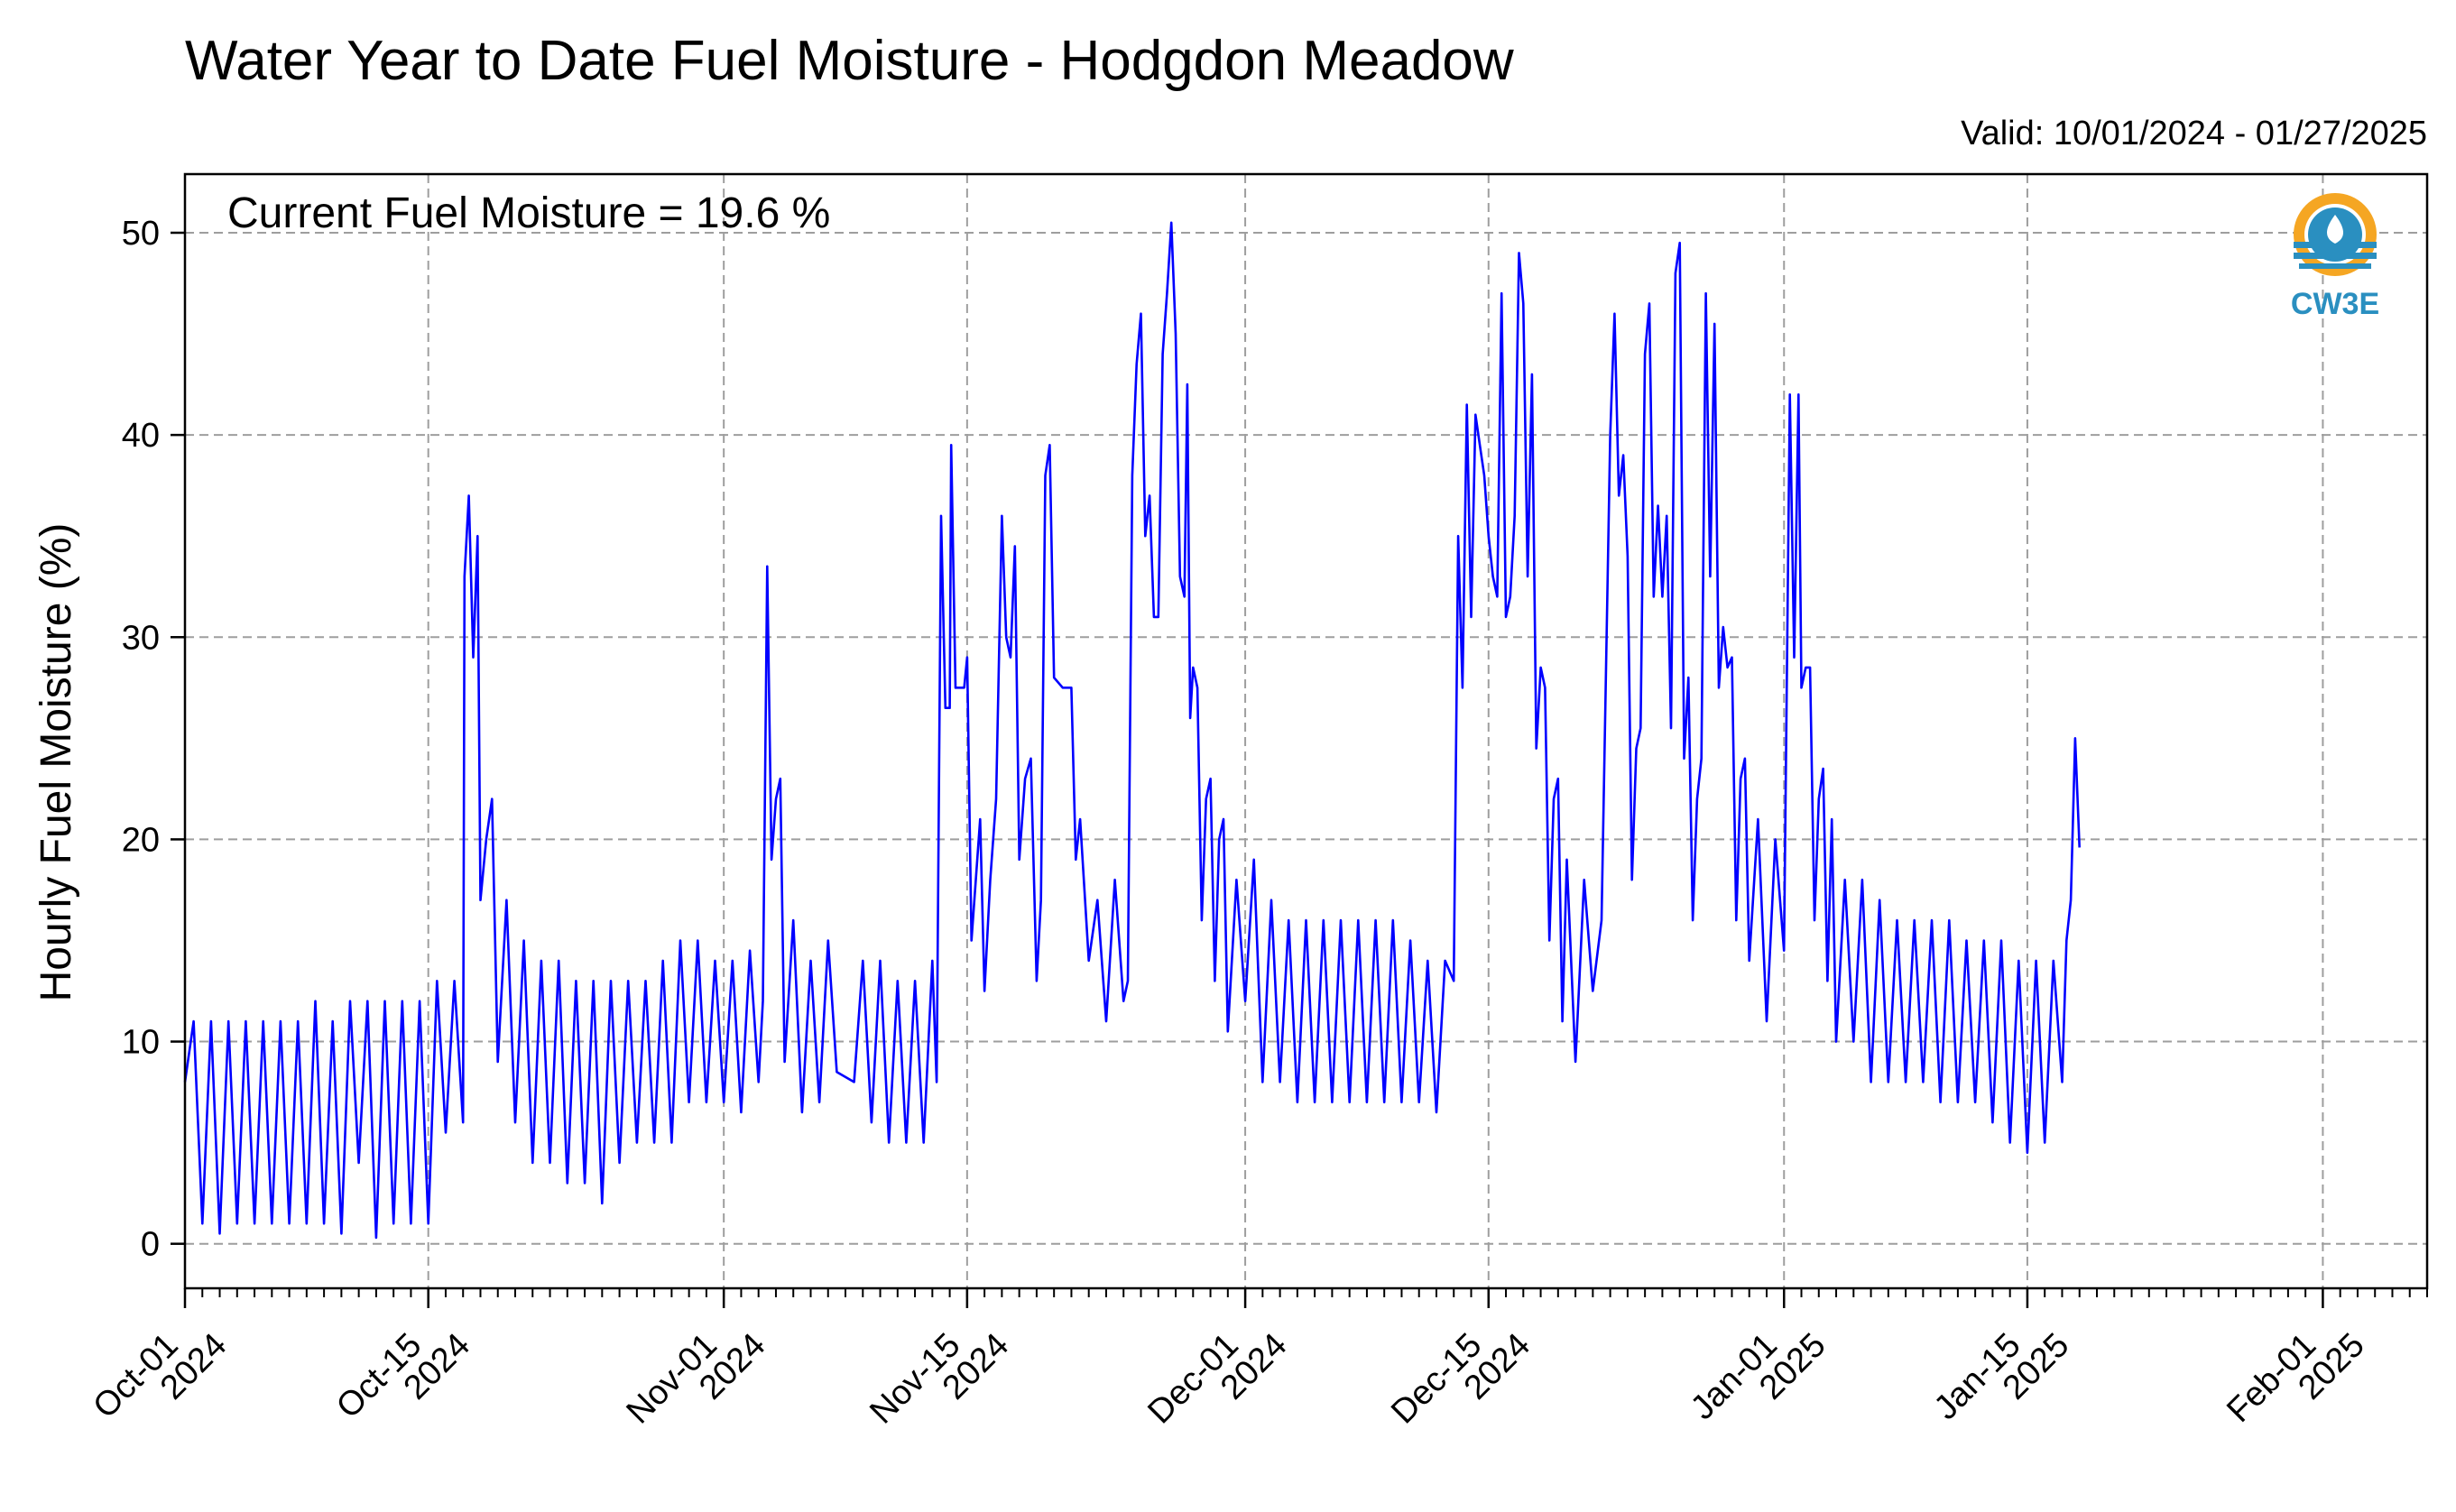  What do you see at coordinates (150, 1245) in the screenshot?
I see `y-tick-label: 0` at bounding box center [150, 1245].